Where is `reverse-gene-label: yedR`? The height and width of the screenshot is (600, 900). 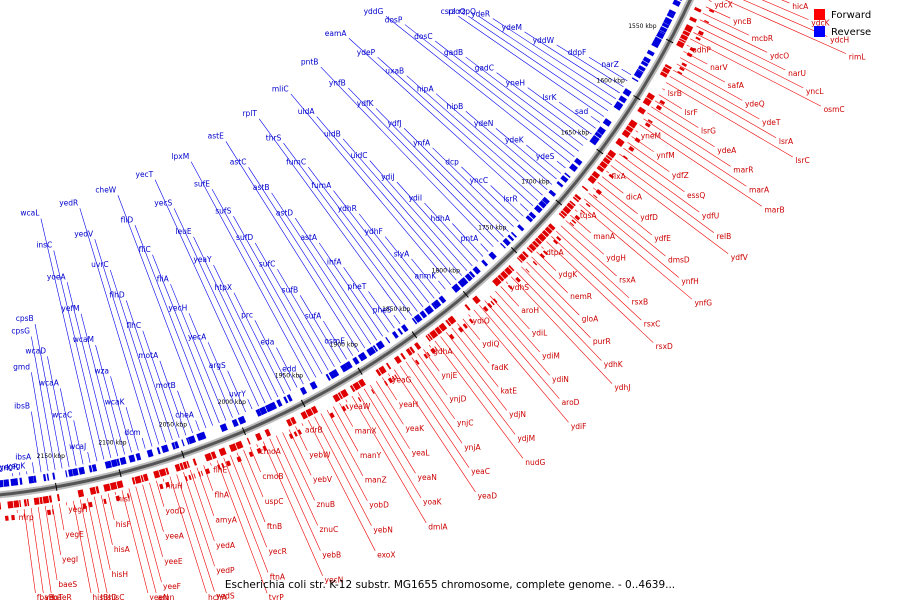 reverse-gene-label: yedR is located at coordinates (68, 202).